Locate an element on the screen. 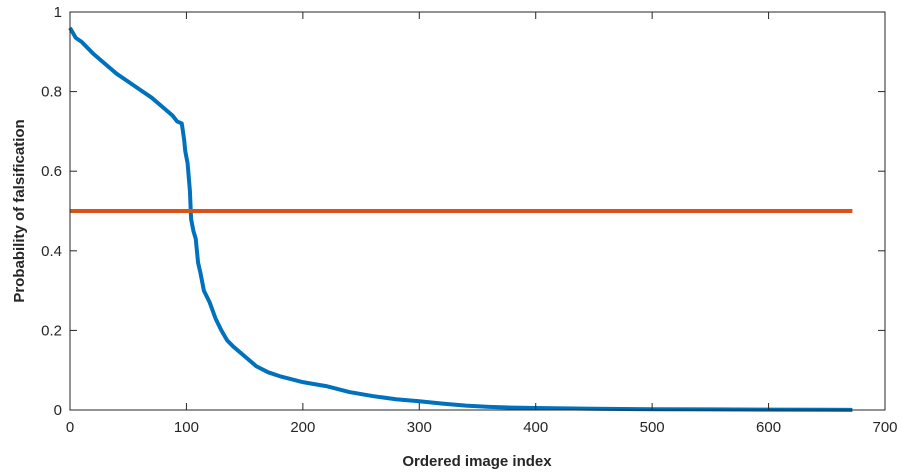 Image resolution: width=902 pixels, height=473 pixels. x-tick-label: 500 is located at coordinates (652, 427).